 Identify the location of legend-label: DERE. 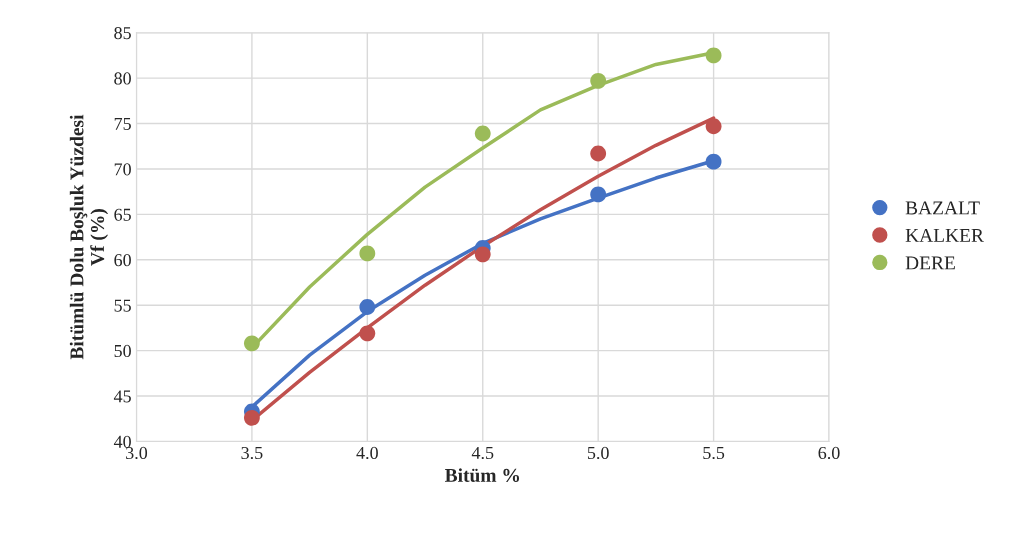
(930, 263).